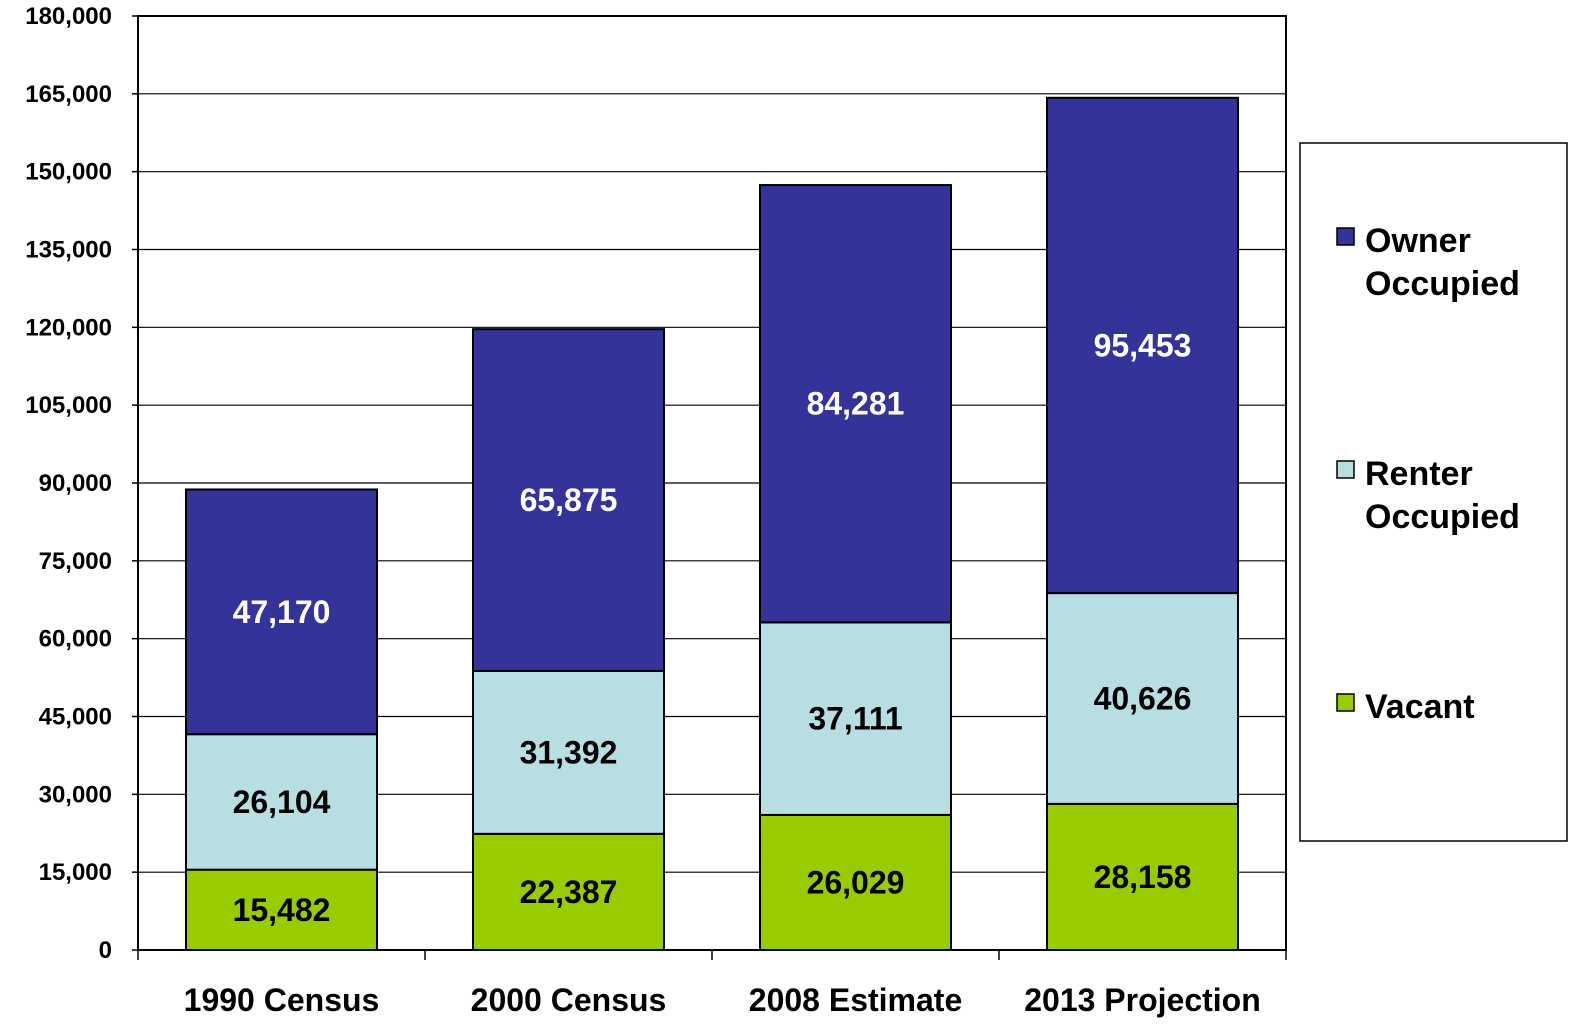  What do you see at coordinates (1142, 1000) in the screenshot?
I see `x-tick-label: 2013 Projection` at bounding box center [1142, 1000].